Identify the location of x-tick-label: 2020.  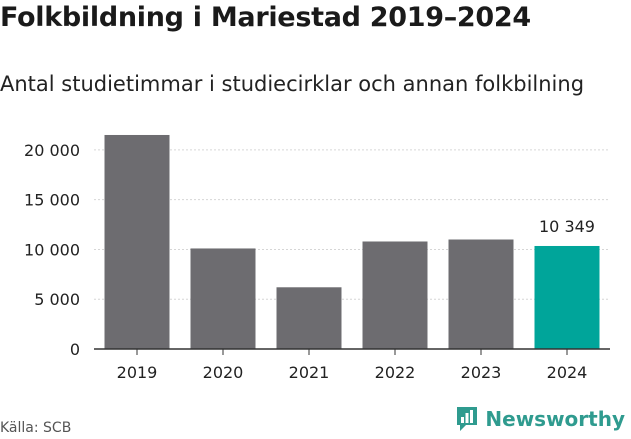
(223, 372).